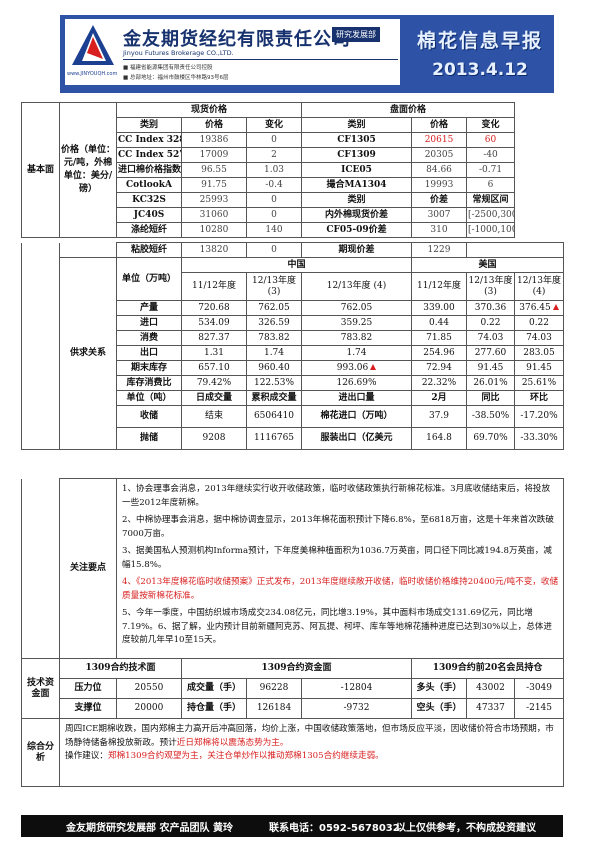  What do you see at coordinates (214, 688) in the screenshot?
I see `volume-label: 成交量（手）` at bounding box center [214, 688].